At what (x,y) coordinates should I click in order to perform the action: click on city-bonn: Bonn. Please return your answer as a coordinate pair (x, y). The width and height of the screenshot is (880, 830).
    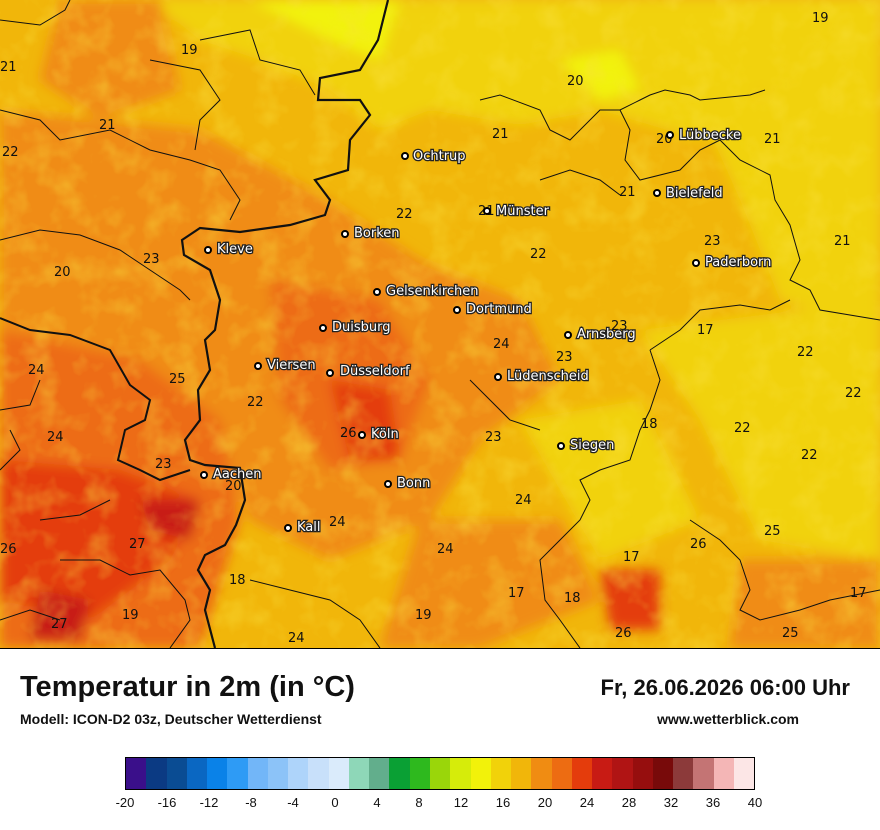
    Looking at the image, I should click on (408, 483).